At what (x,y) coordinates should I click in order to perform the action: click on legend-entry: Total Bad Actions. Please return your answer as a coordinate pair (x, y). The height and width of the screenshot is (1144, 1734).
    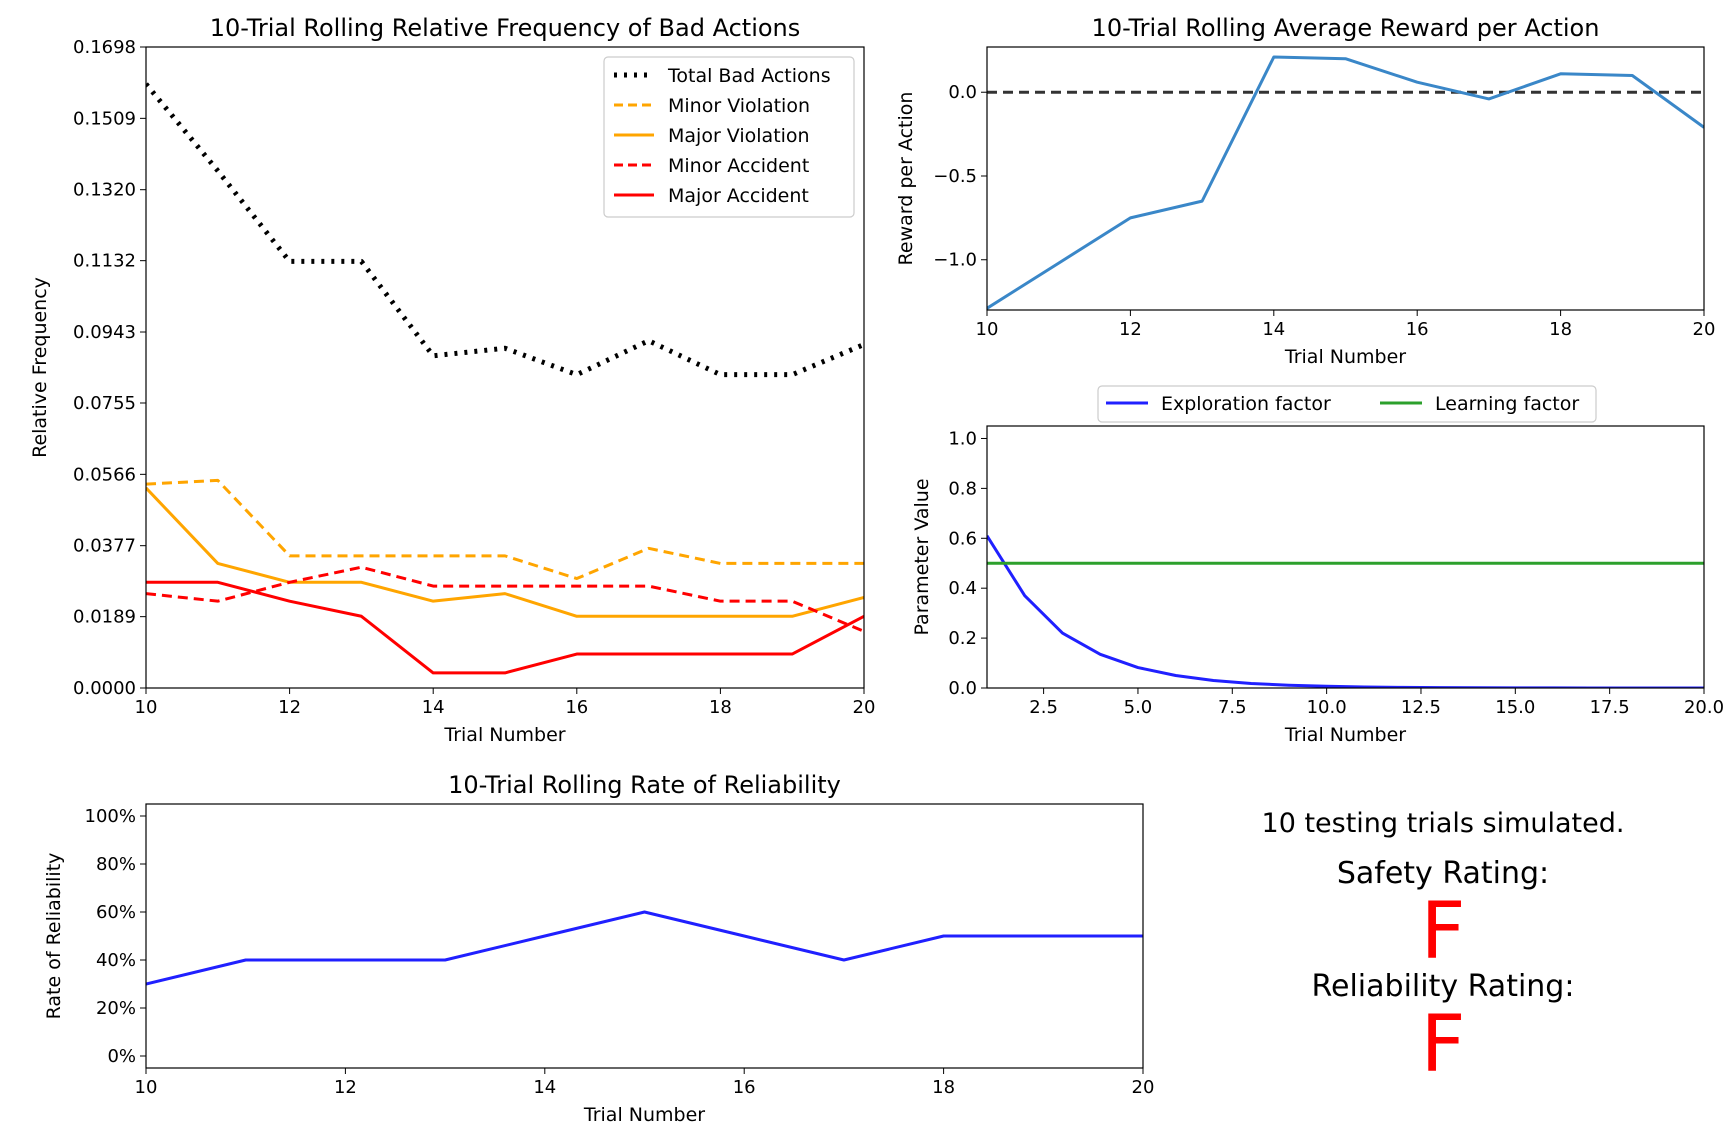
    Looking at the image, I should click on (749, 76).